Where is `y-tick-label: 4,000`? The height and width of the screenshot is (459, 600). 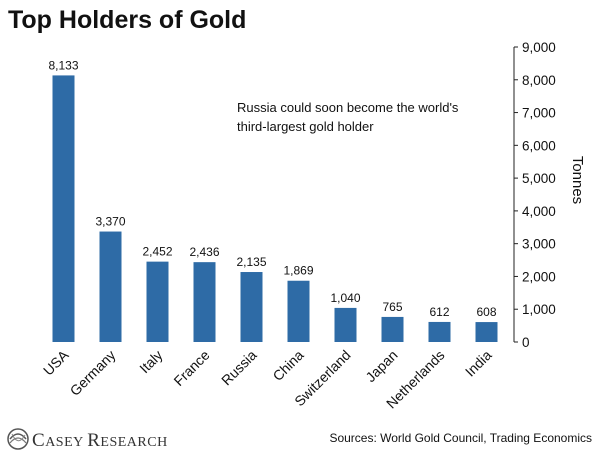 y-tick-label: 4,000 is located at coordinates (539, 211).